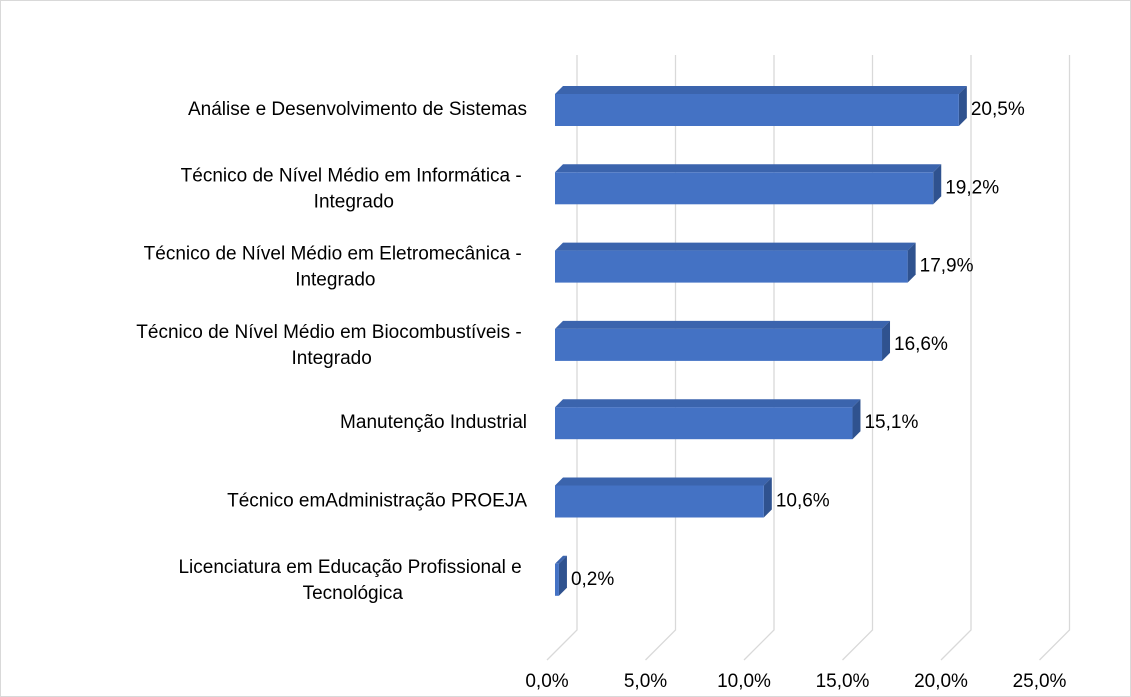 The image size is (1131, 697). I want to click on value-label: 15,1%, so click(891, 422).